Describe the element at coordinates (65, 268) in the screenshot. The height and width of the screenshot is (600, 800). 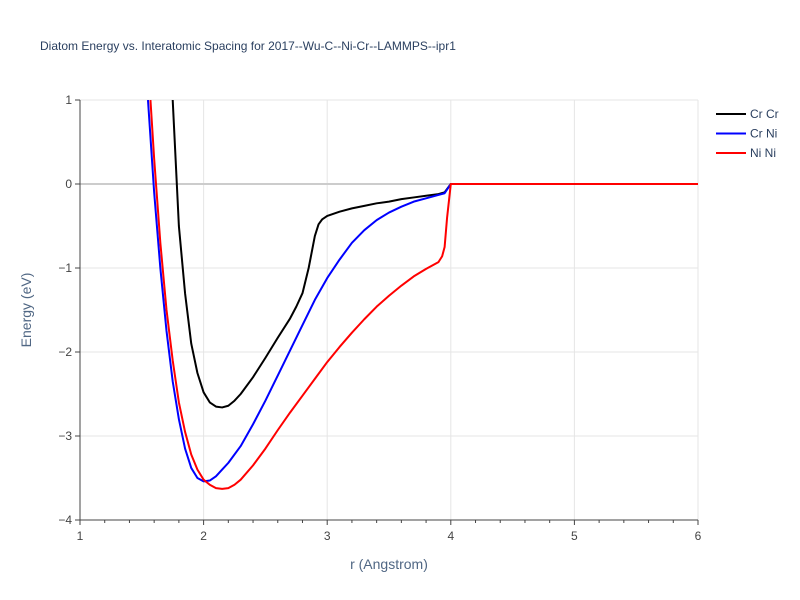
I see `y-tick-label: −1` at that location.